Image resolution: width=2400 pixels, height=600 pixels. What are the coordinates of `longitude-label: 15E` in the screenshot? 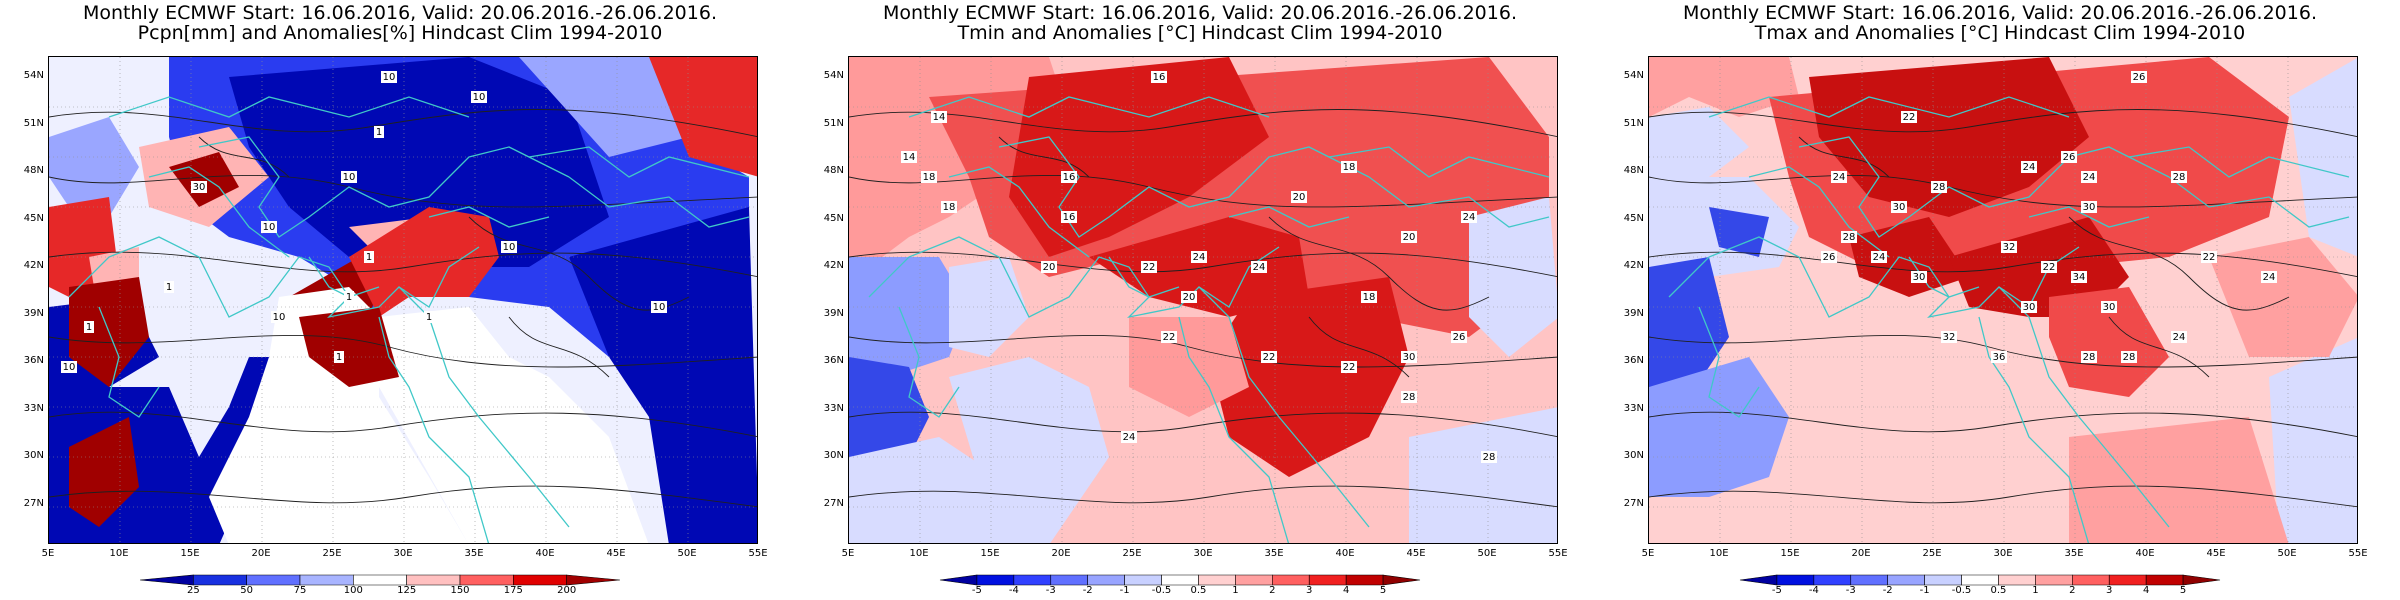 It's located at (1790, 553).